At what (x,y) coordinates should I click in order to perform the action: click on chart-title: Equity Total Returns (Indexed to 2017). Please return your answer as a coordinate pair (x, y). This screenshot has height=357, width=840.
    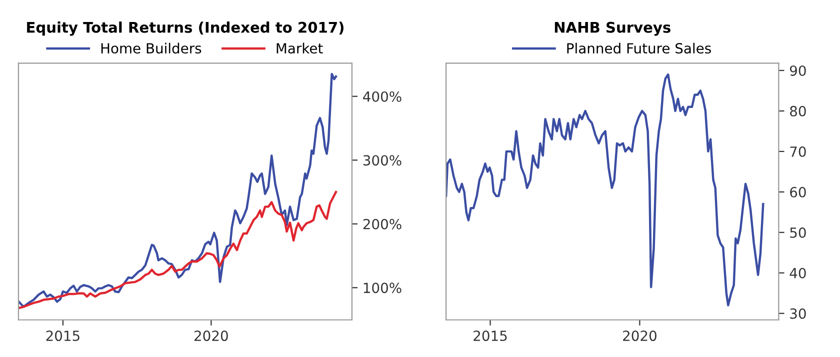
    Looking at the image, I should click on (185, 29).